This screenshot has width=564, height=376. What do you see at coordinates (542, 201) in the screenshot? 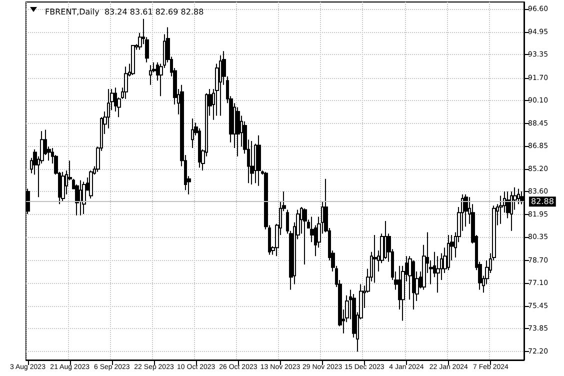
I see `ref-line-label: 82.88` at bounding box center [542, 201].